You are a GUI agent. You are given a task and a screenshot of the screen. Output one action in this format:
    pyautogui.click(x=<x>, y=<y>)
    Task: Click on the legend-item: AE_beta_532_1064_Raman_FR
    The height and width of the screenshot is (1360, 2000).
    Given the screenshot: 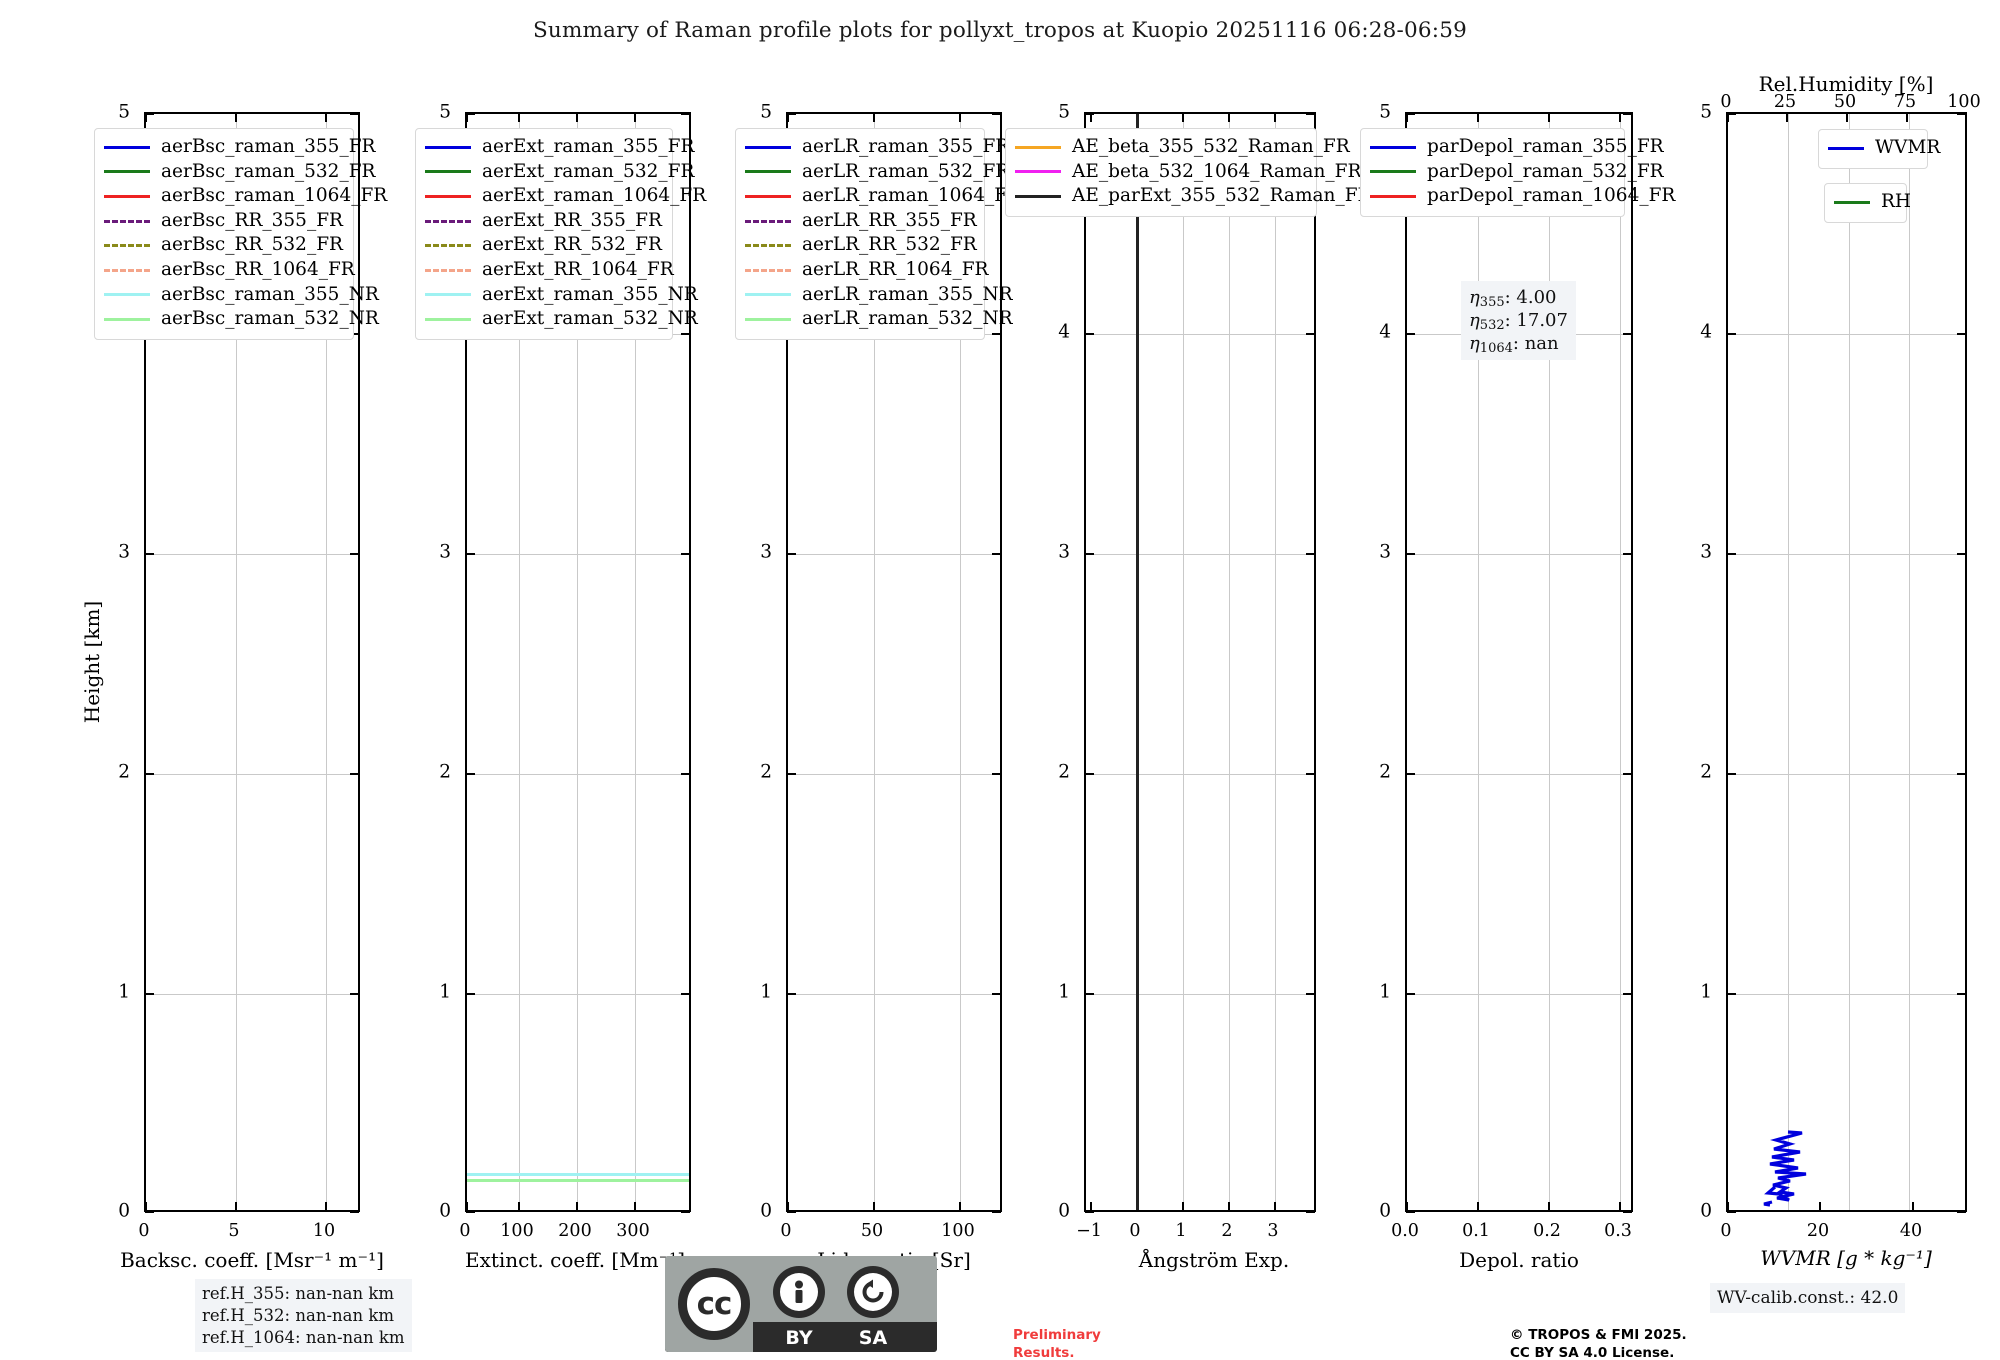 What is the action you would take?
    pyautogui.click(x=1188, y=172)
    